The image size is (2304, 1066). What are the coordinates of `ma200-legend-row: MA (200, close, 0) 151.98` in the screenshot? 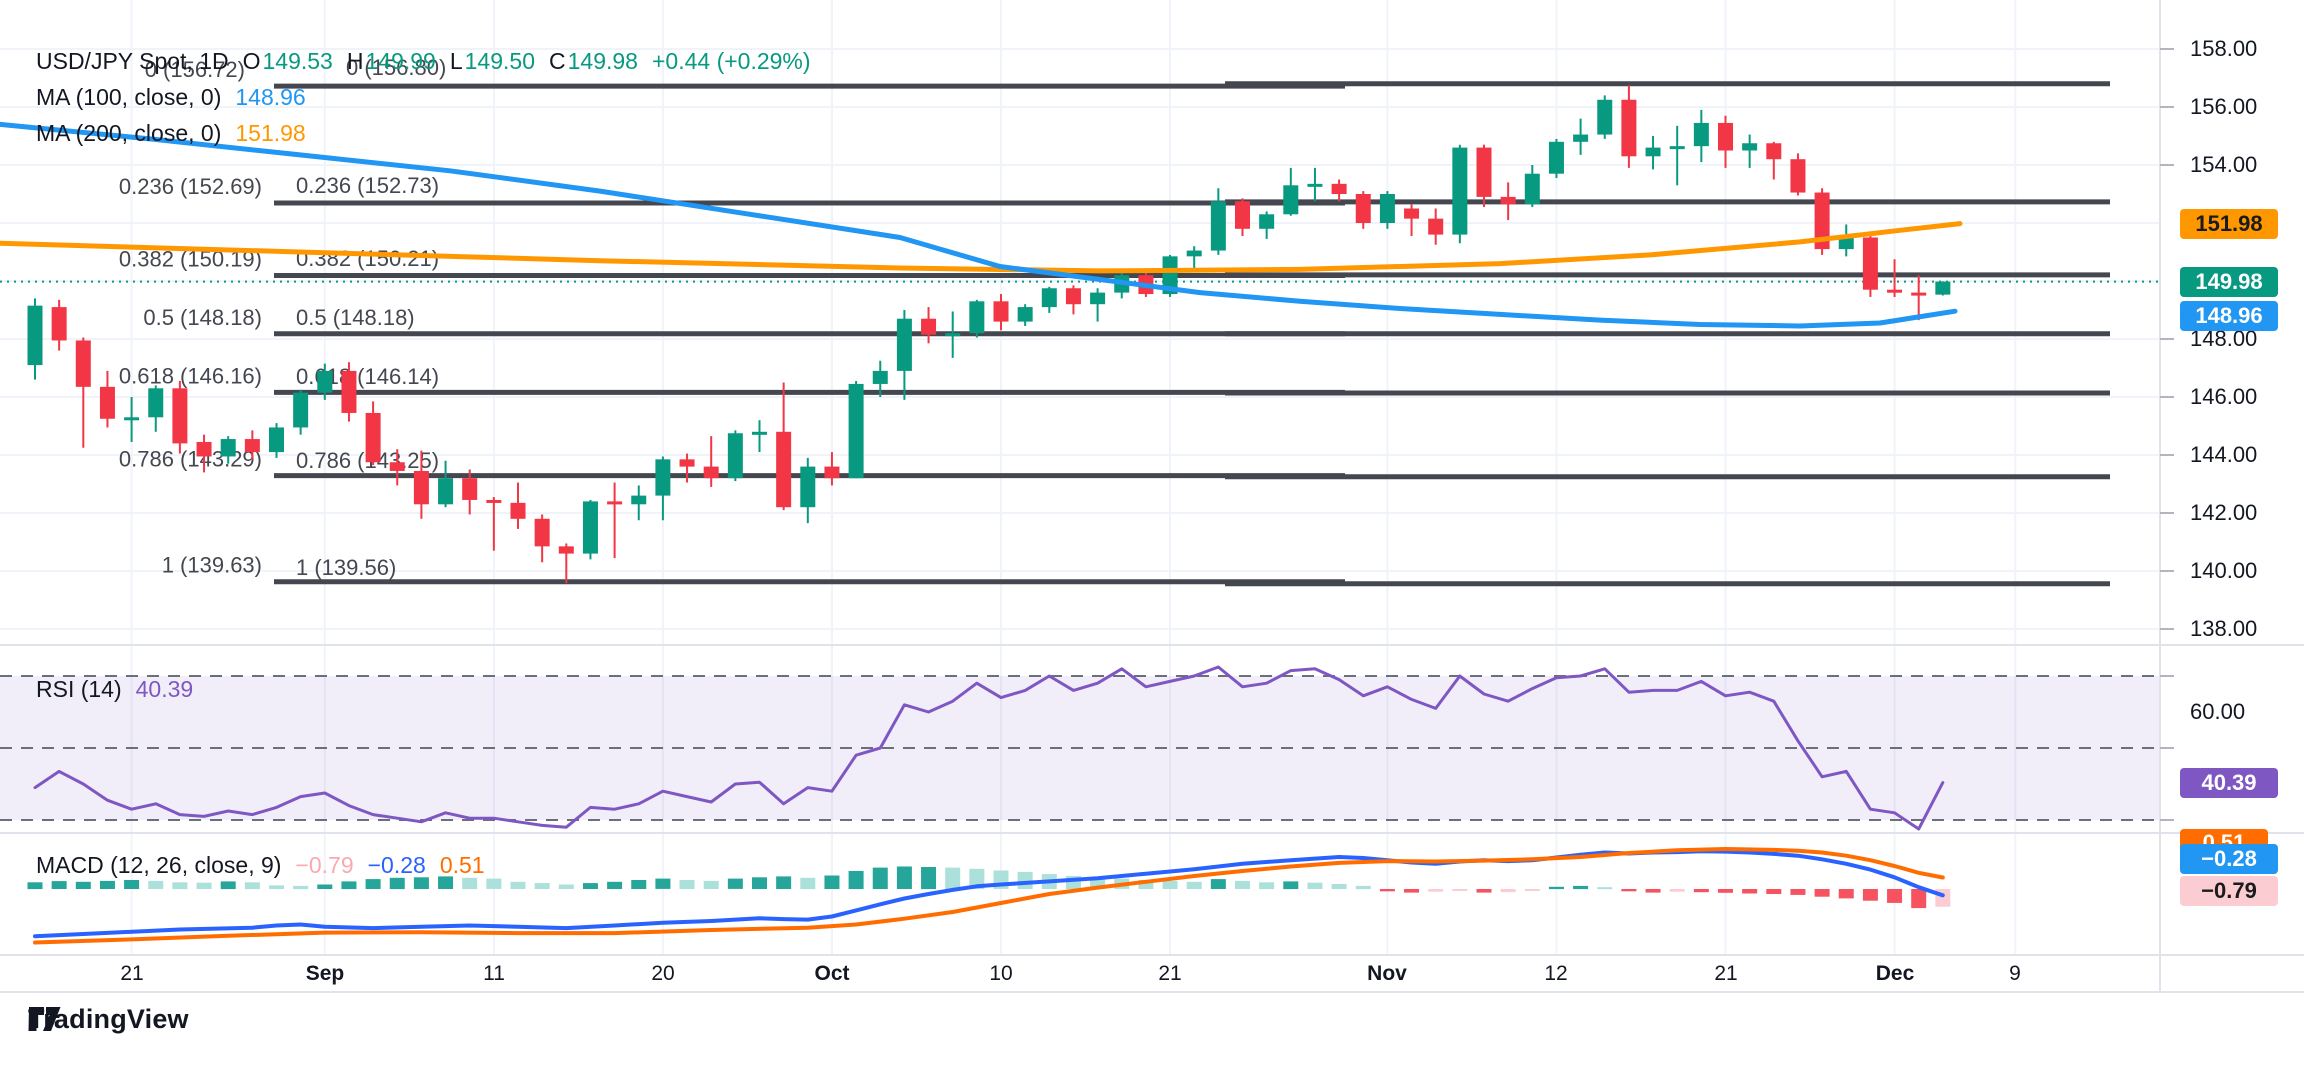 It's located at (171, 133).